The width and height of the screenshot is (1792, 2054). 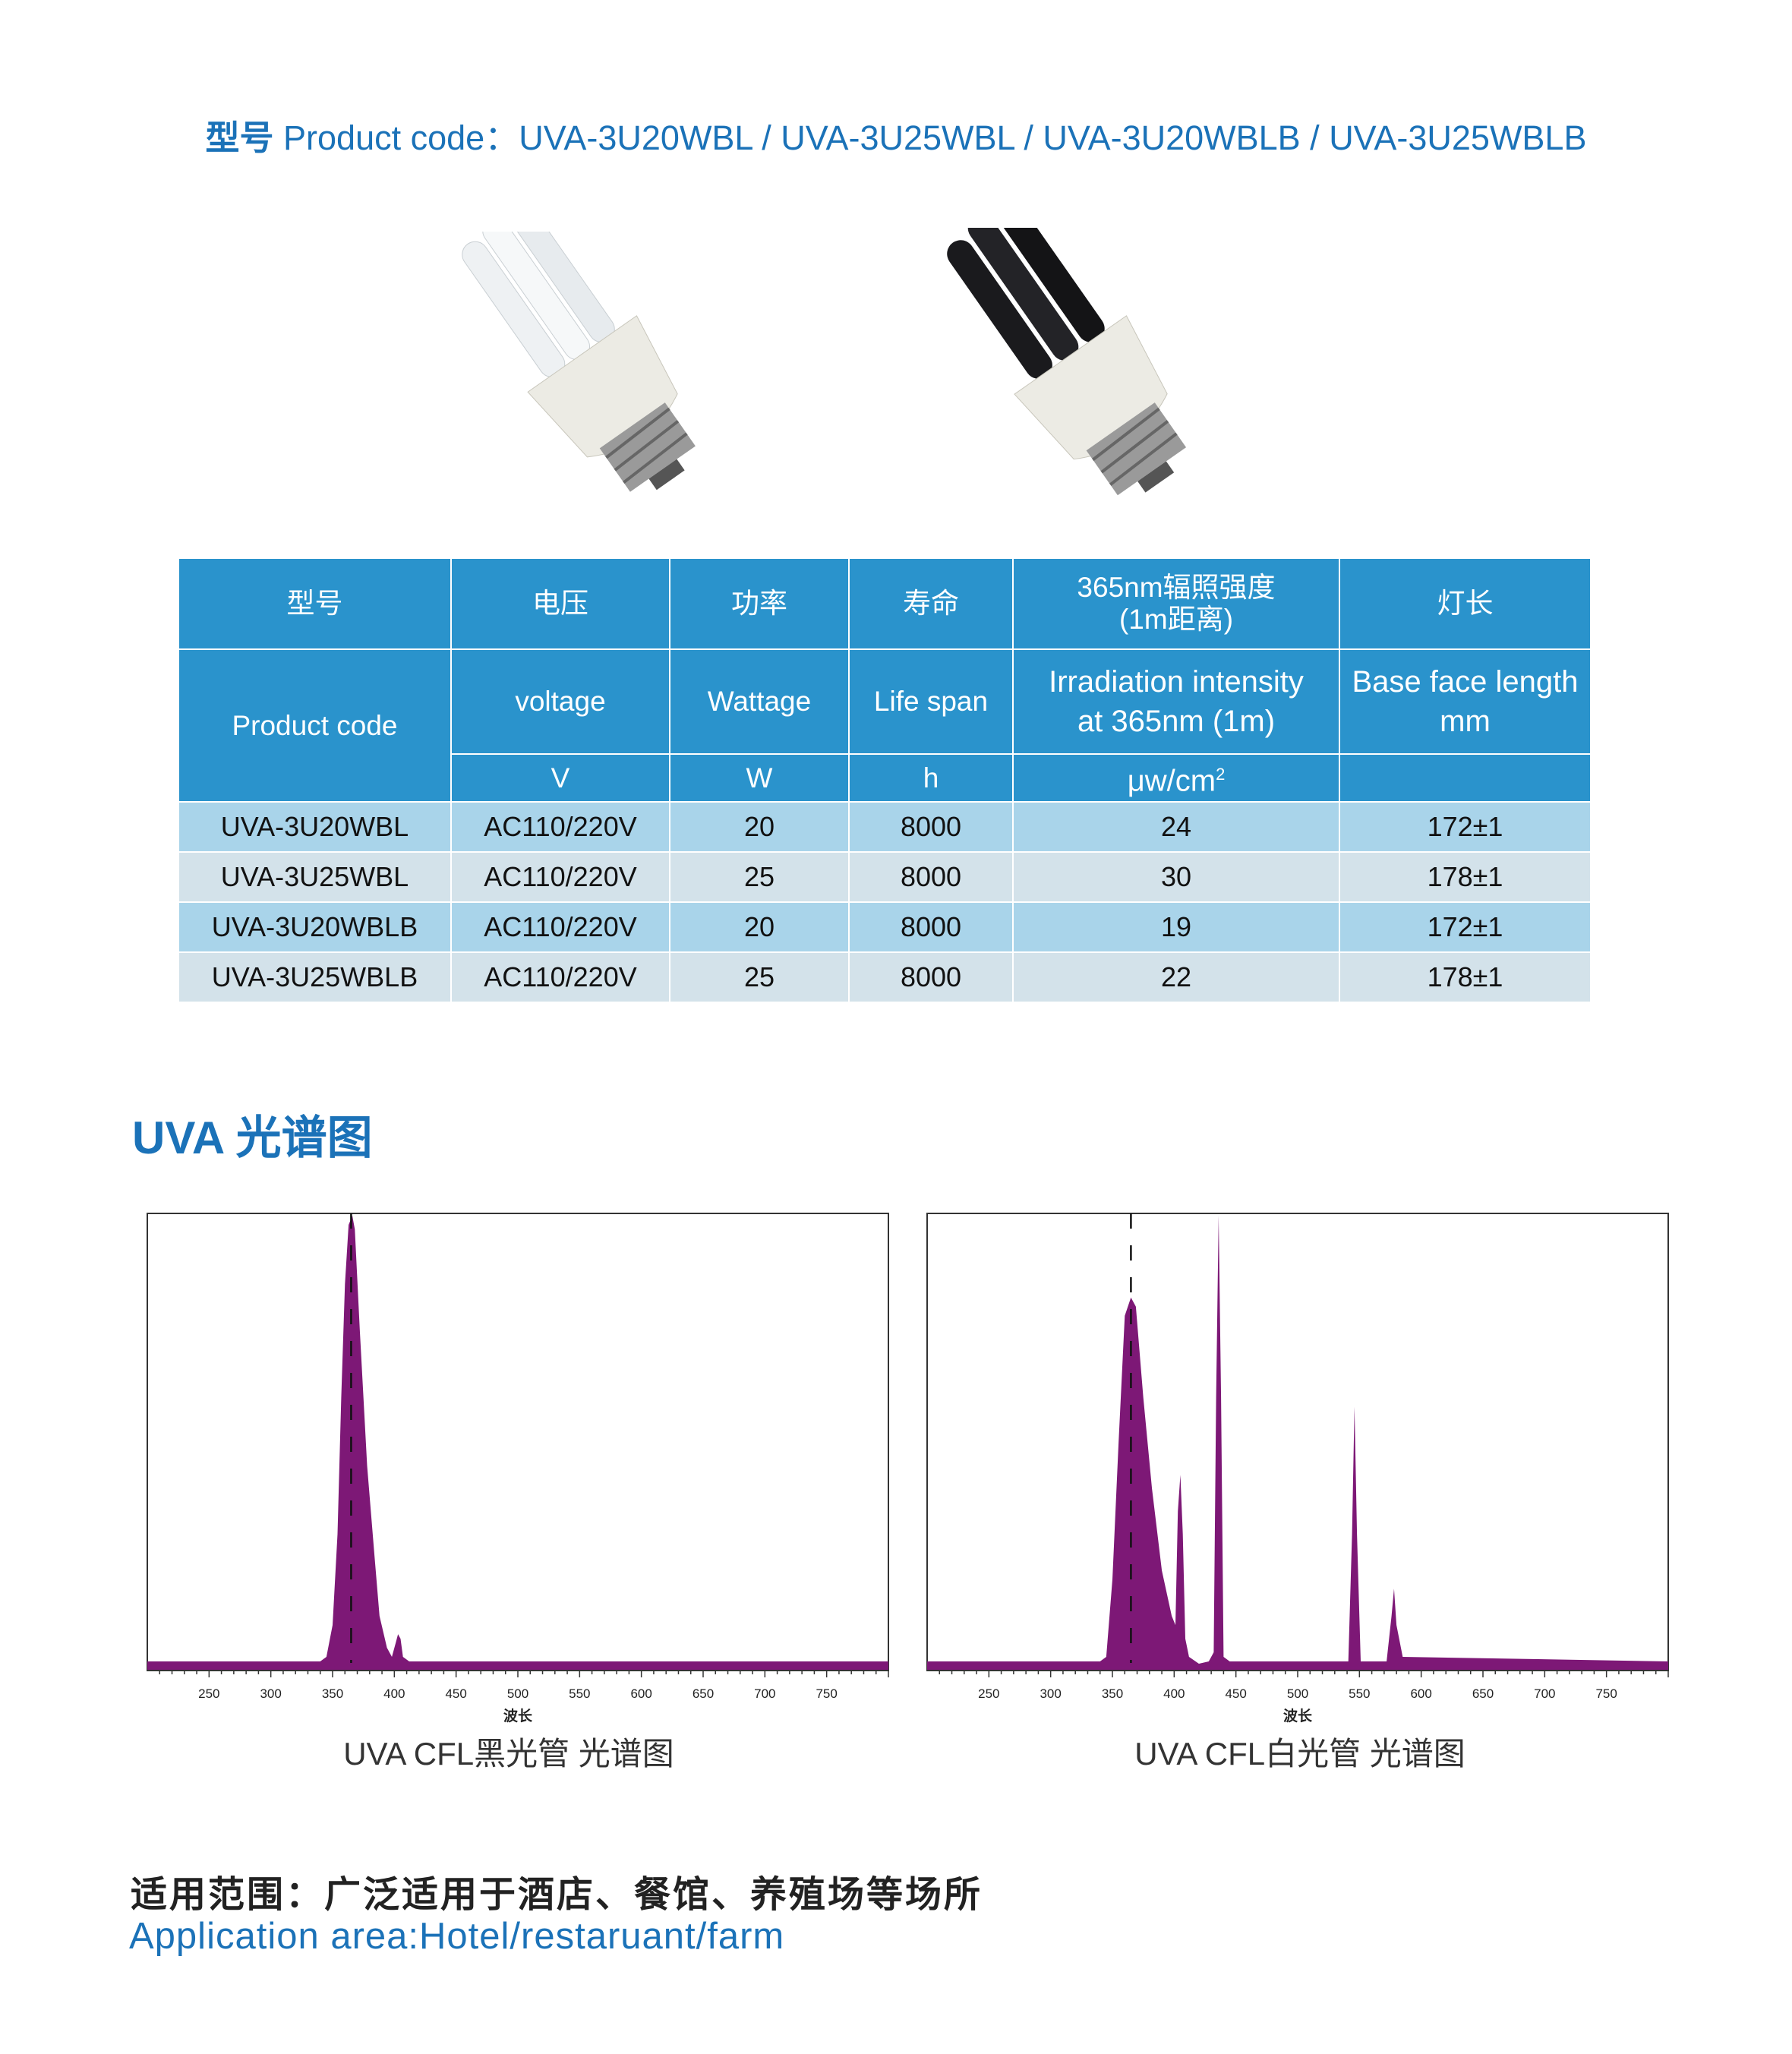 I want to click on table-cell: UVA-3U25WBL, so click(x=315, y=877).